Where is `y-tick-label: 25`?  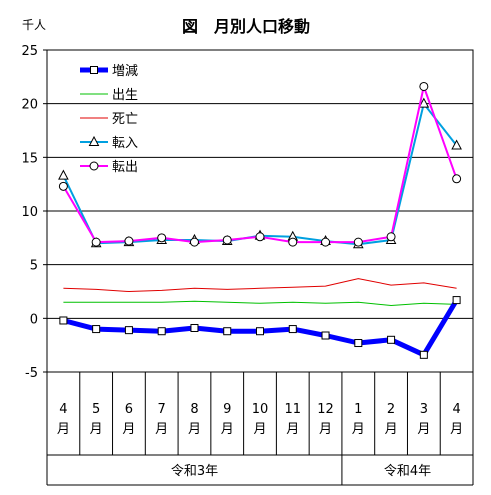
y-tick-label: 25 is located at coordinates (29, 51).